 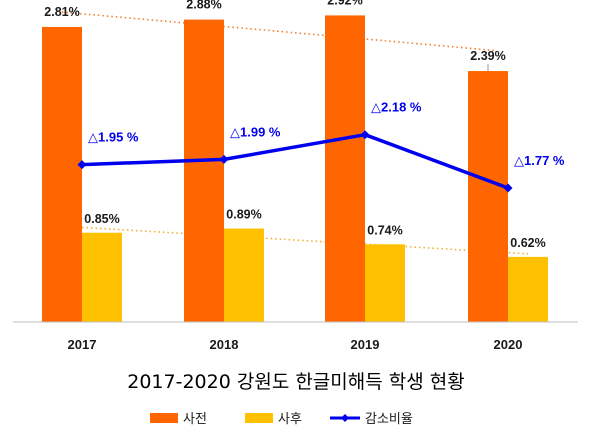 What do you see at coordinates (62, 174) in the screenshot?
I see `bar-pre-2017` at bounding box center [62, 174].